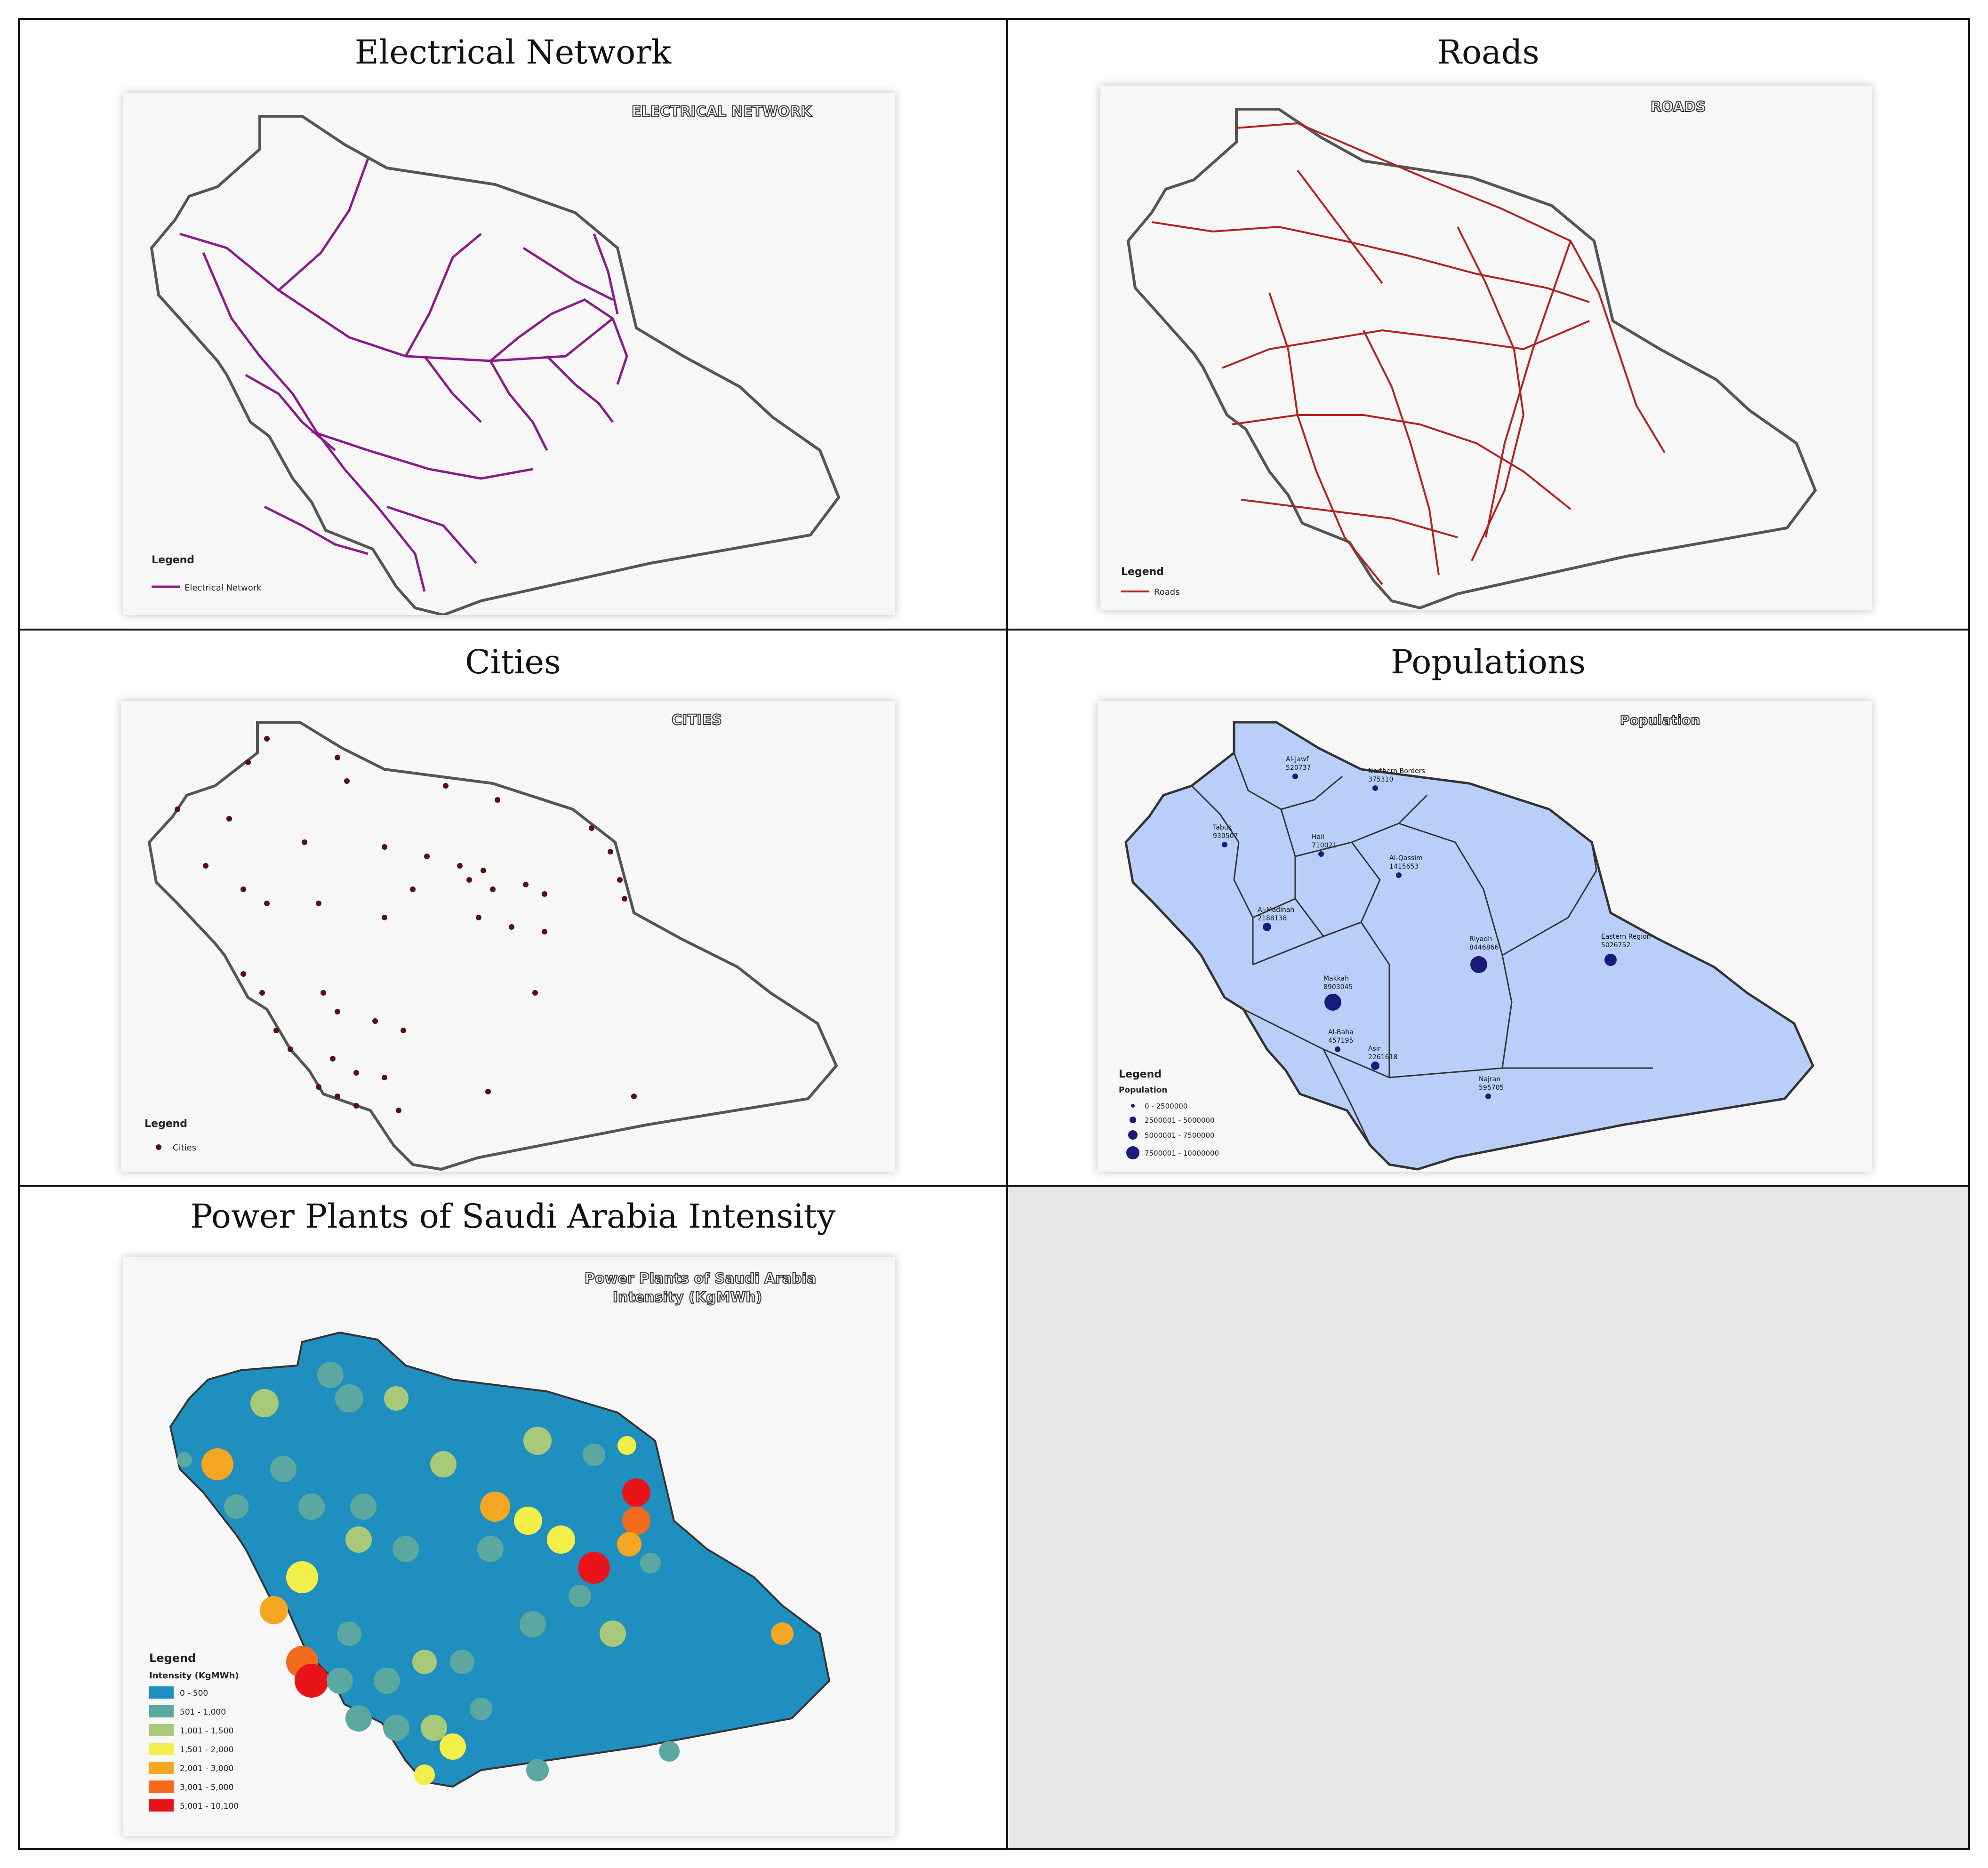 The width and height of the screenshot is (1988, 1868). I want to click on legend-class-label: 3,001 - 5,000, so click(207, 1787).